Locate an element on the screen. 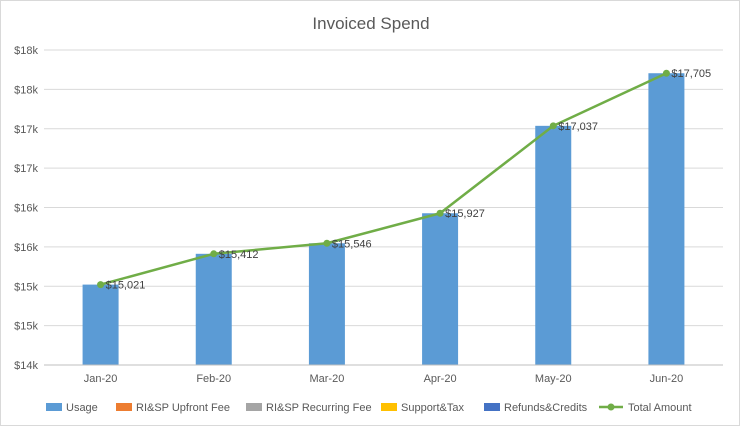 This screenshot has height=427, width=740. data-label: $17,037 is located at coordinates (578, 127).